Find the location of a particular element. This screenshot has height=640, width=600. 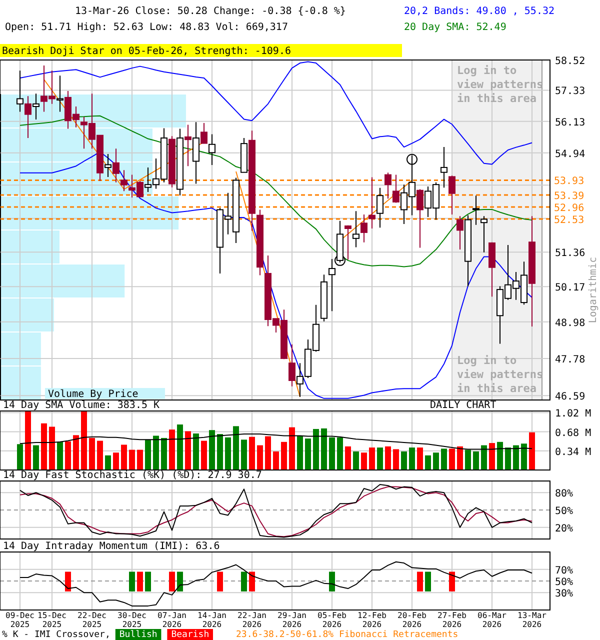

x-tick-label: 06-Mar 2026 is located at coordinates (492, 620).